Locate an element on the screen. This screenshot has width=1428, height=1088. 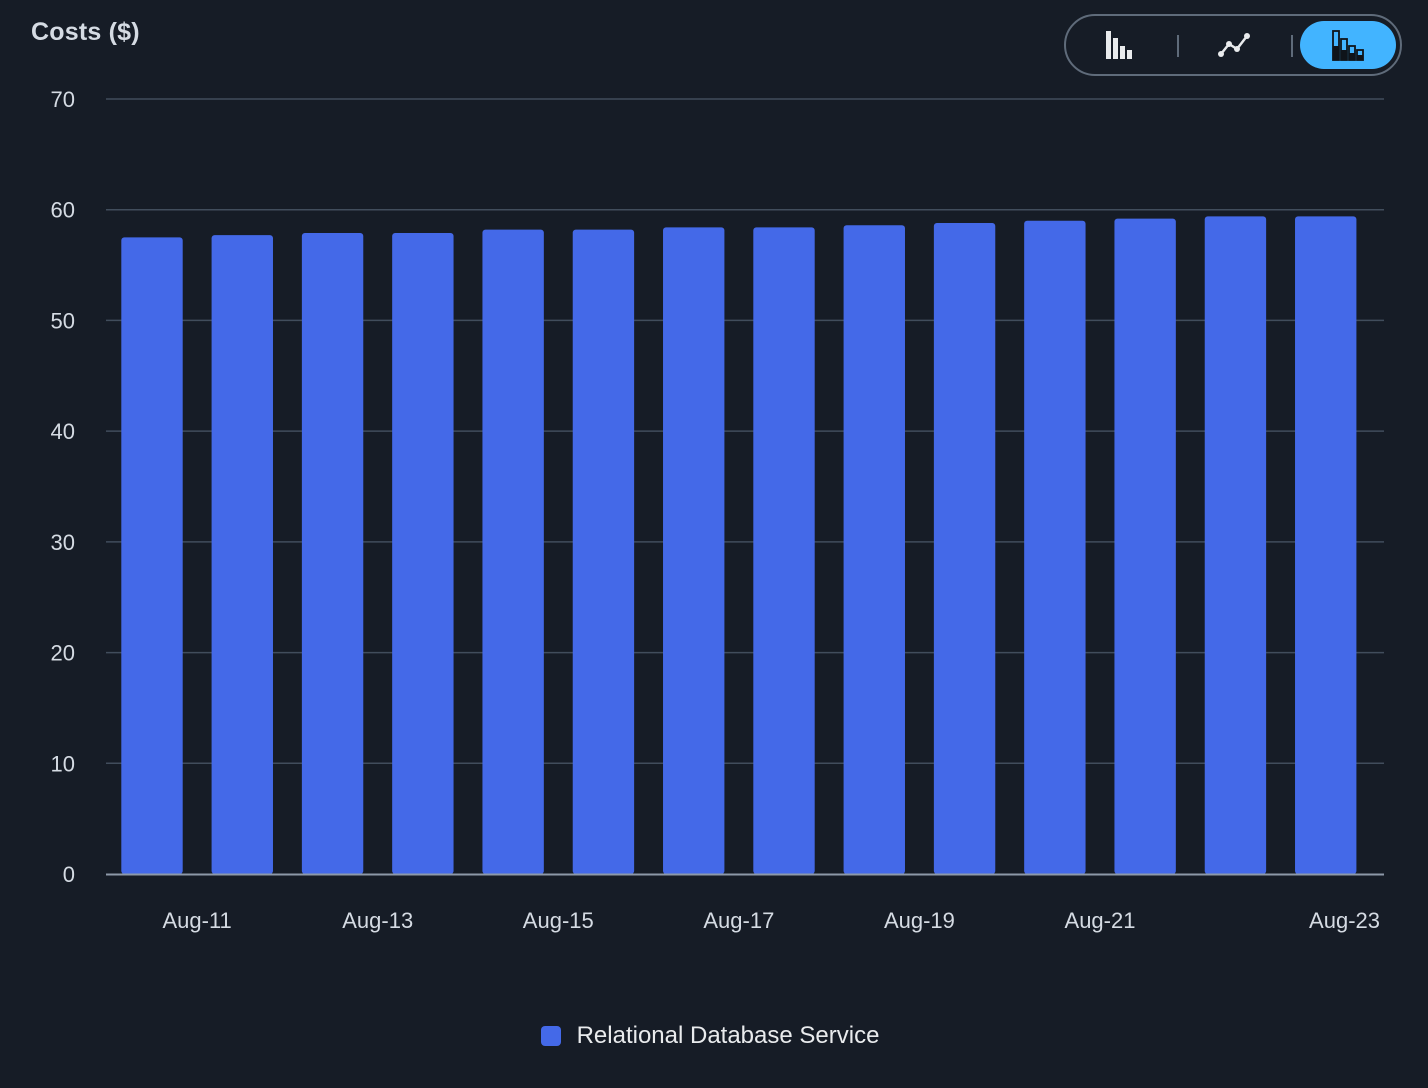
x-tick-label: Aug-17 is located at coordinates (738, 920).